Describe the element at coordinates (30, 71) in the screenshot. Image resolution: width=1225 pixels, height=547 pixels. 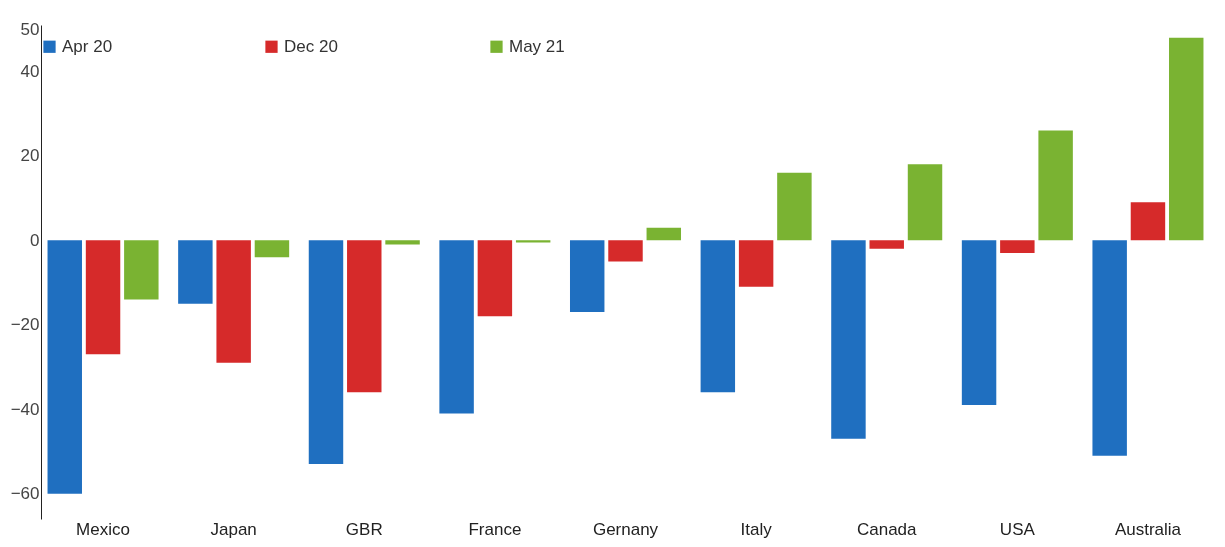
I see `y-tick-label: 40` at that location.